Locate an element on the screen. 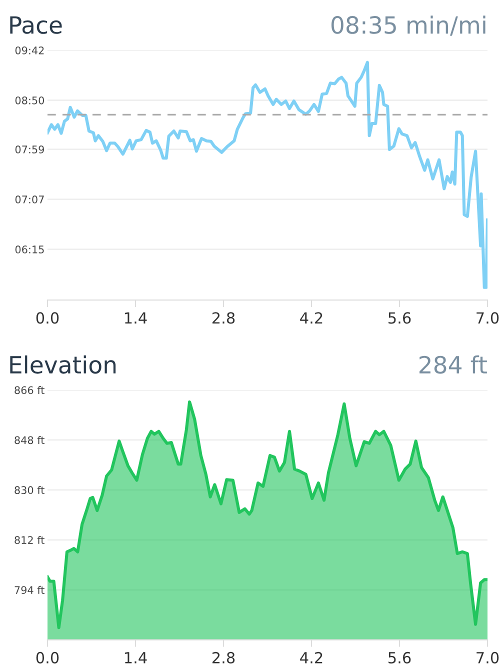 The height and width of the screenshot is (670, 500). y-tick-label: 07:59 is located at coordinates (29, 150).